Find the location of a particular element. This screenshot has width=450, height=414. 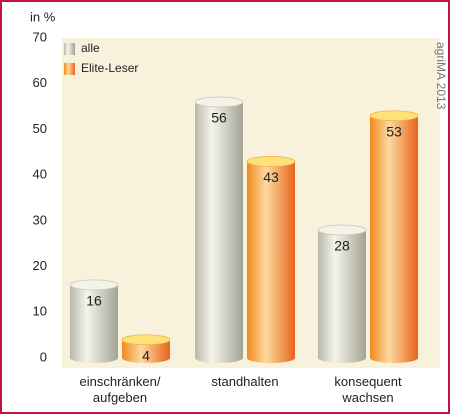

legend-label: Elite-Leser is located at coordinates (109, 68).